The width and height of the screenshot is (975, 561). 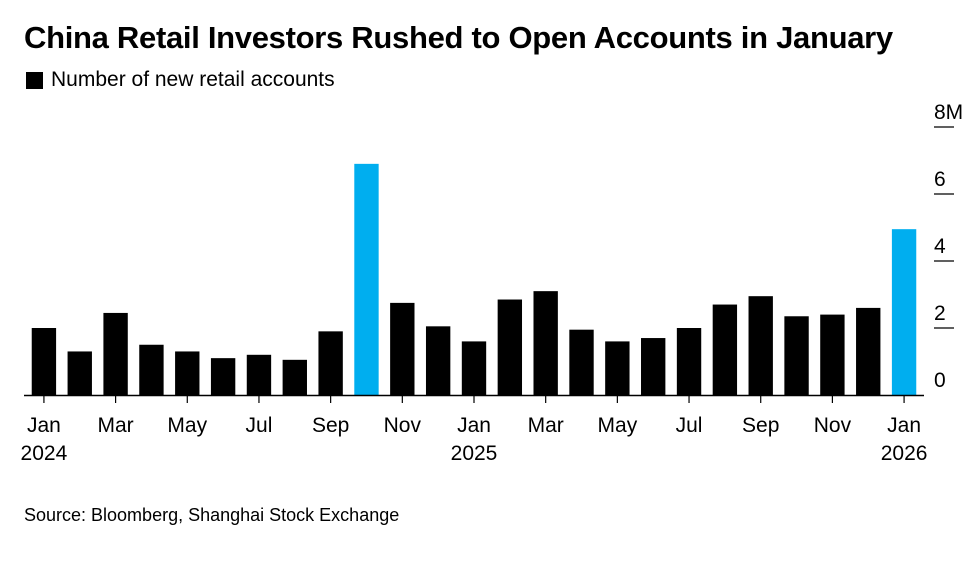 I want to click on x-tick-year-label: 2025, so click(x=474, y=453).